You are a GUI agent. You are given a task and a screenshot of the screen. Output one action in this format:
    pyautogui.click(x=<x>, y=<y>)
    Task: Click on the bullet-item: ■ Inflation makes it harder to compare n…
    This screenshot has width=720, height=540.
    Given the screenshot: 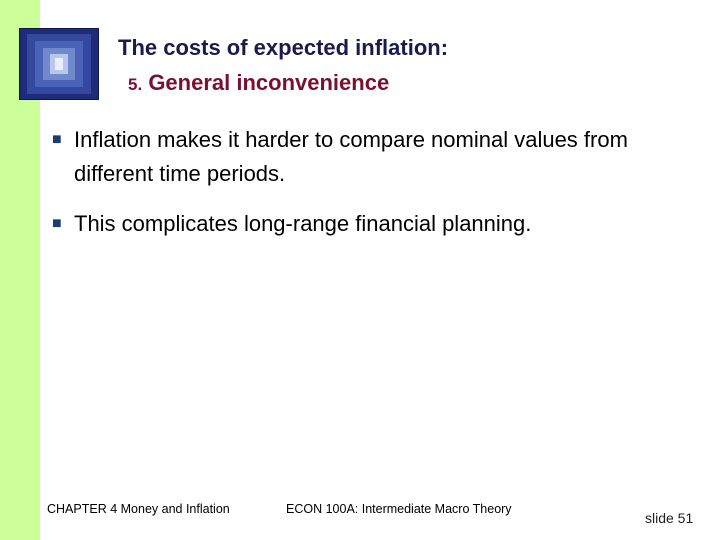 What is the action you would take?
    pyautogui.click(x=372, y=157)
    